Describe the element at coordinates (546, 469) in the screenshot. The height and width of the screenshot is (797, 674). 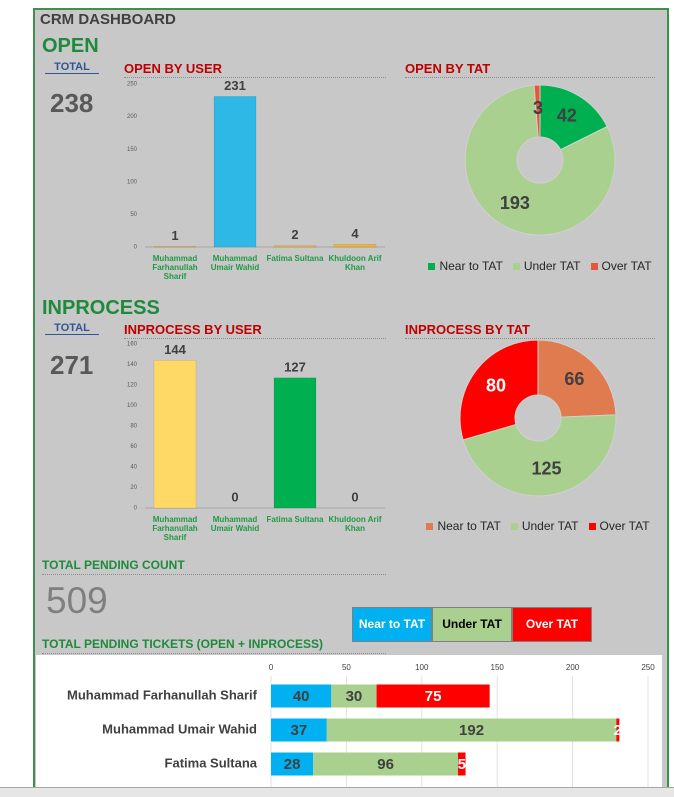
I see `data-label: 125` at that location.